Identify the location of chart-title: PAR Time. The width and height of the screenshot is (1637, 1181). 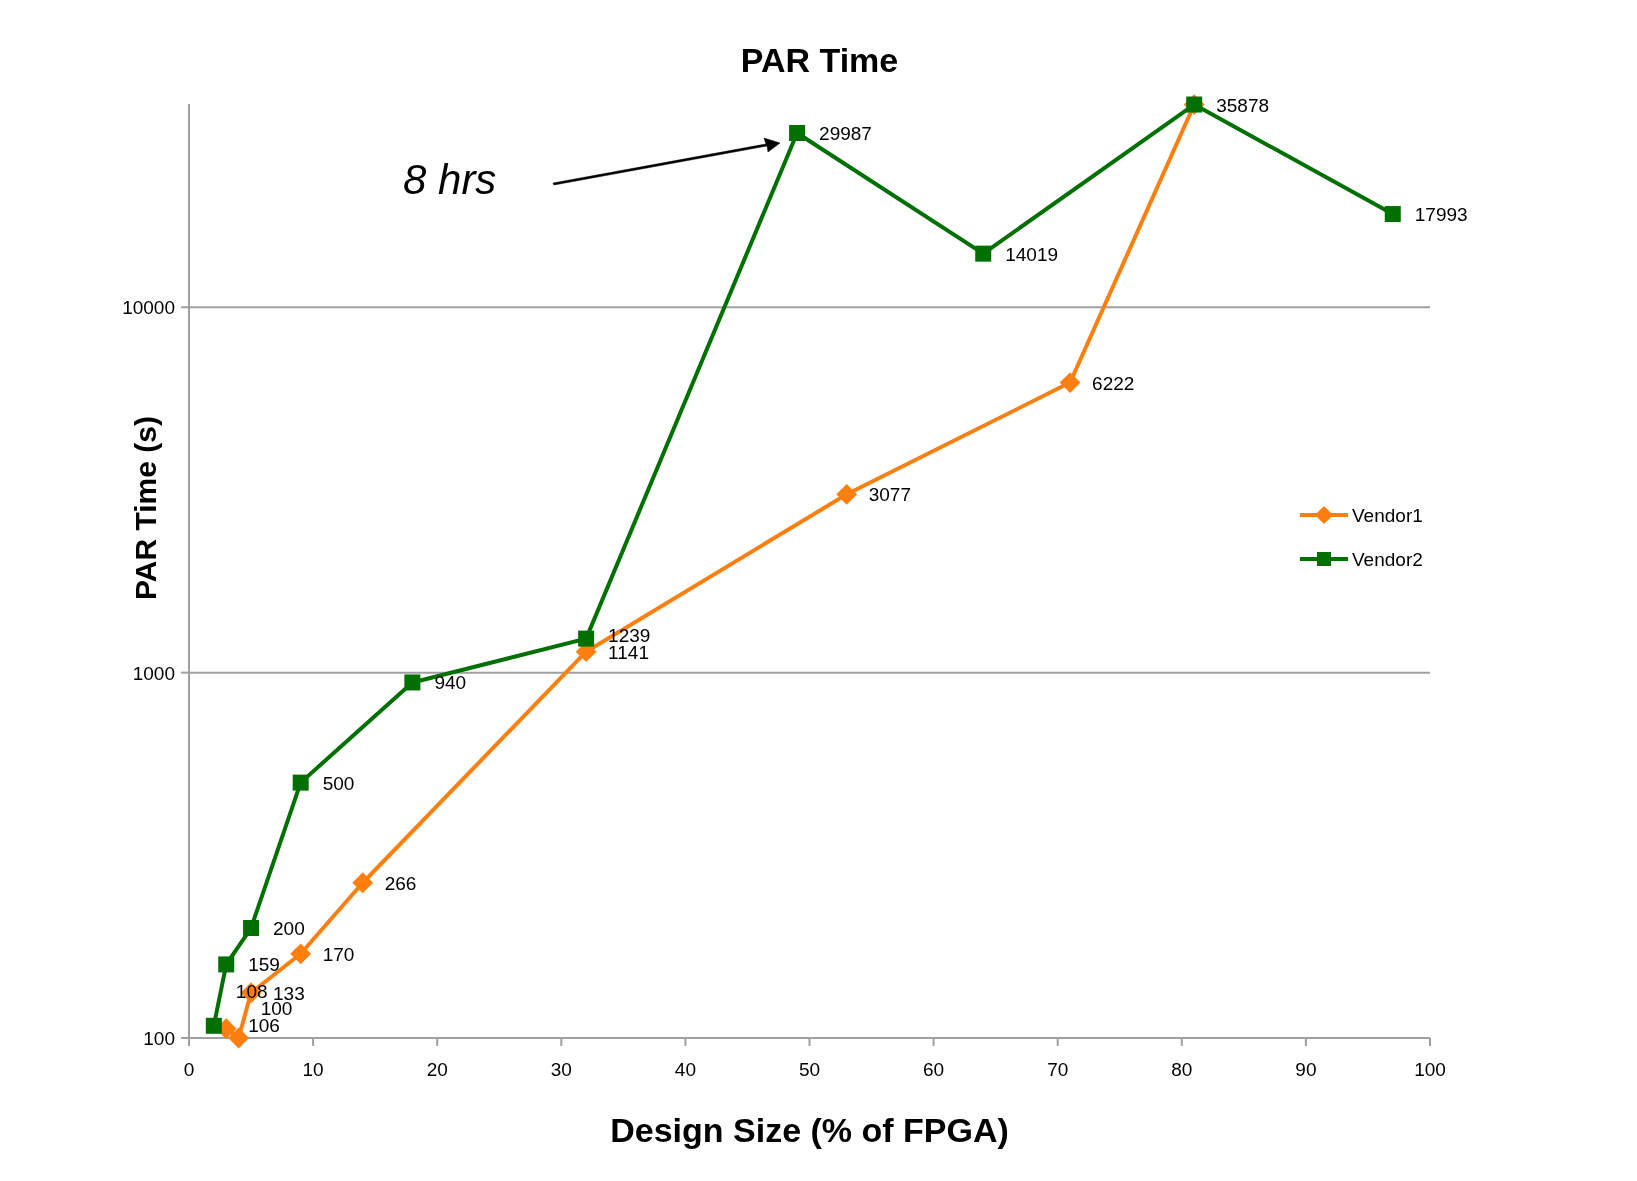
(819, 60).